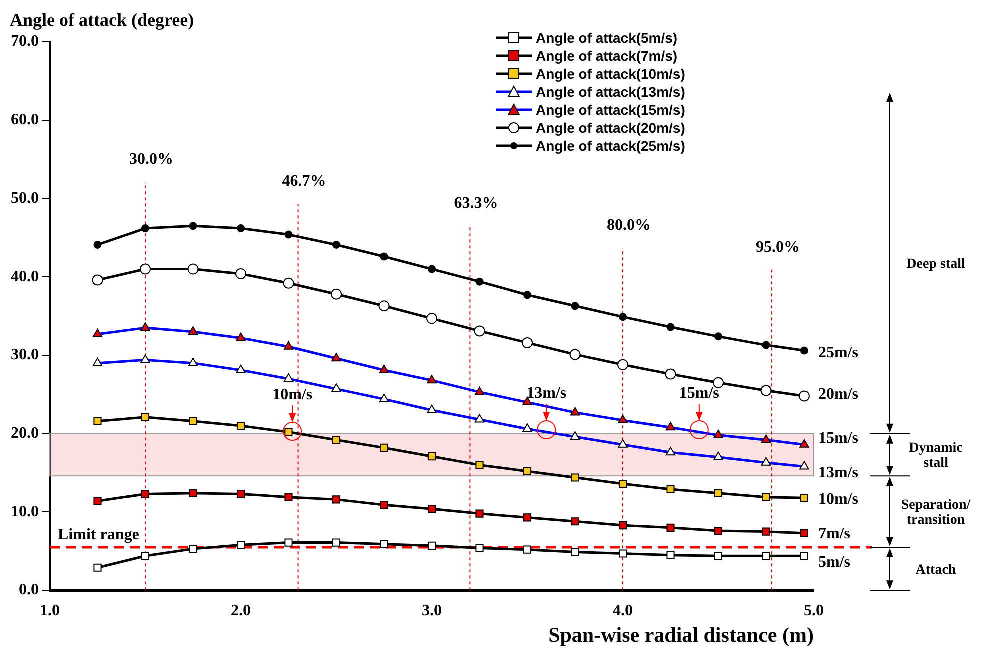 The height and width of the screenshot is (665, 990). What do you see at coordinates (102, 20) in the screenshot?
I see `y-axis-title: Angle of attack (degree)` at bounding box center [102, 20].